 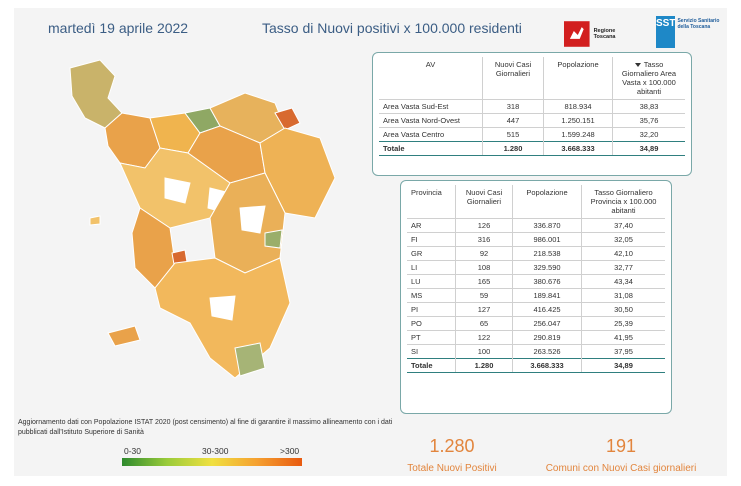 I want to click on prov-total-pop: 3.668.333, so click(x=547, y=365).